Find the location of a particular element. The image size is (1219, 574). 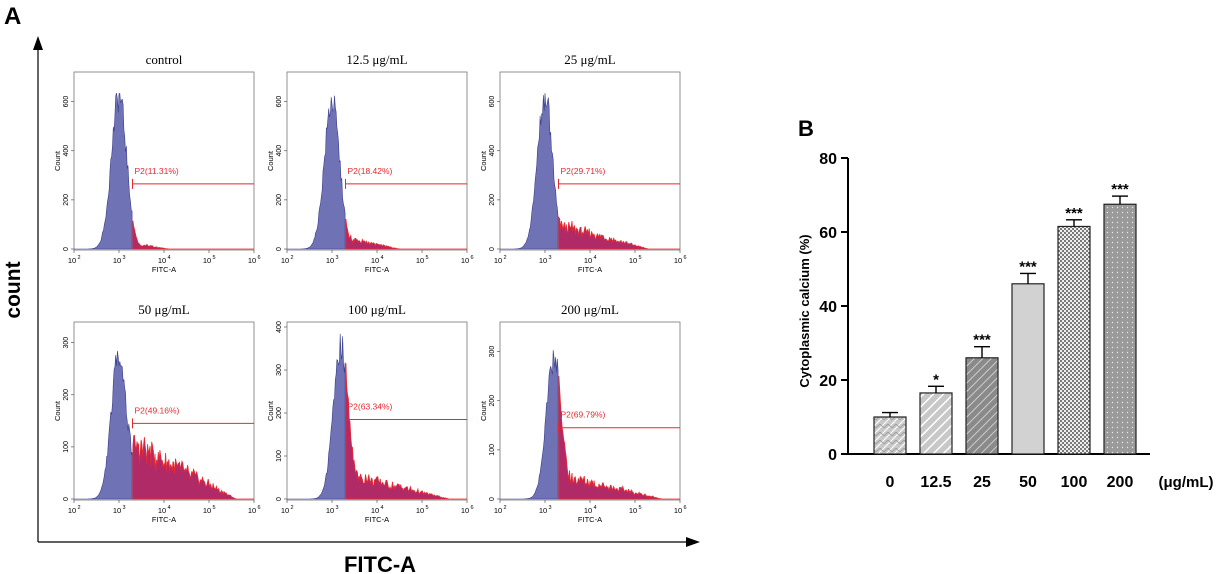

histogram-title: control is located at coordinates (164, 59).